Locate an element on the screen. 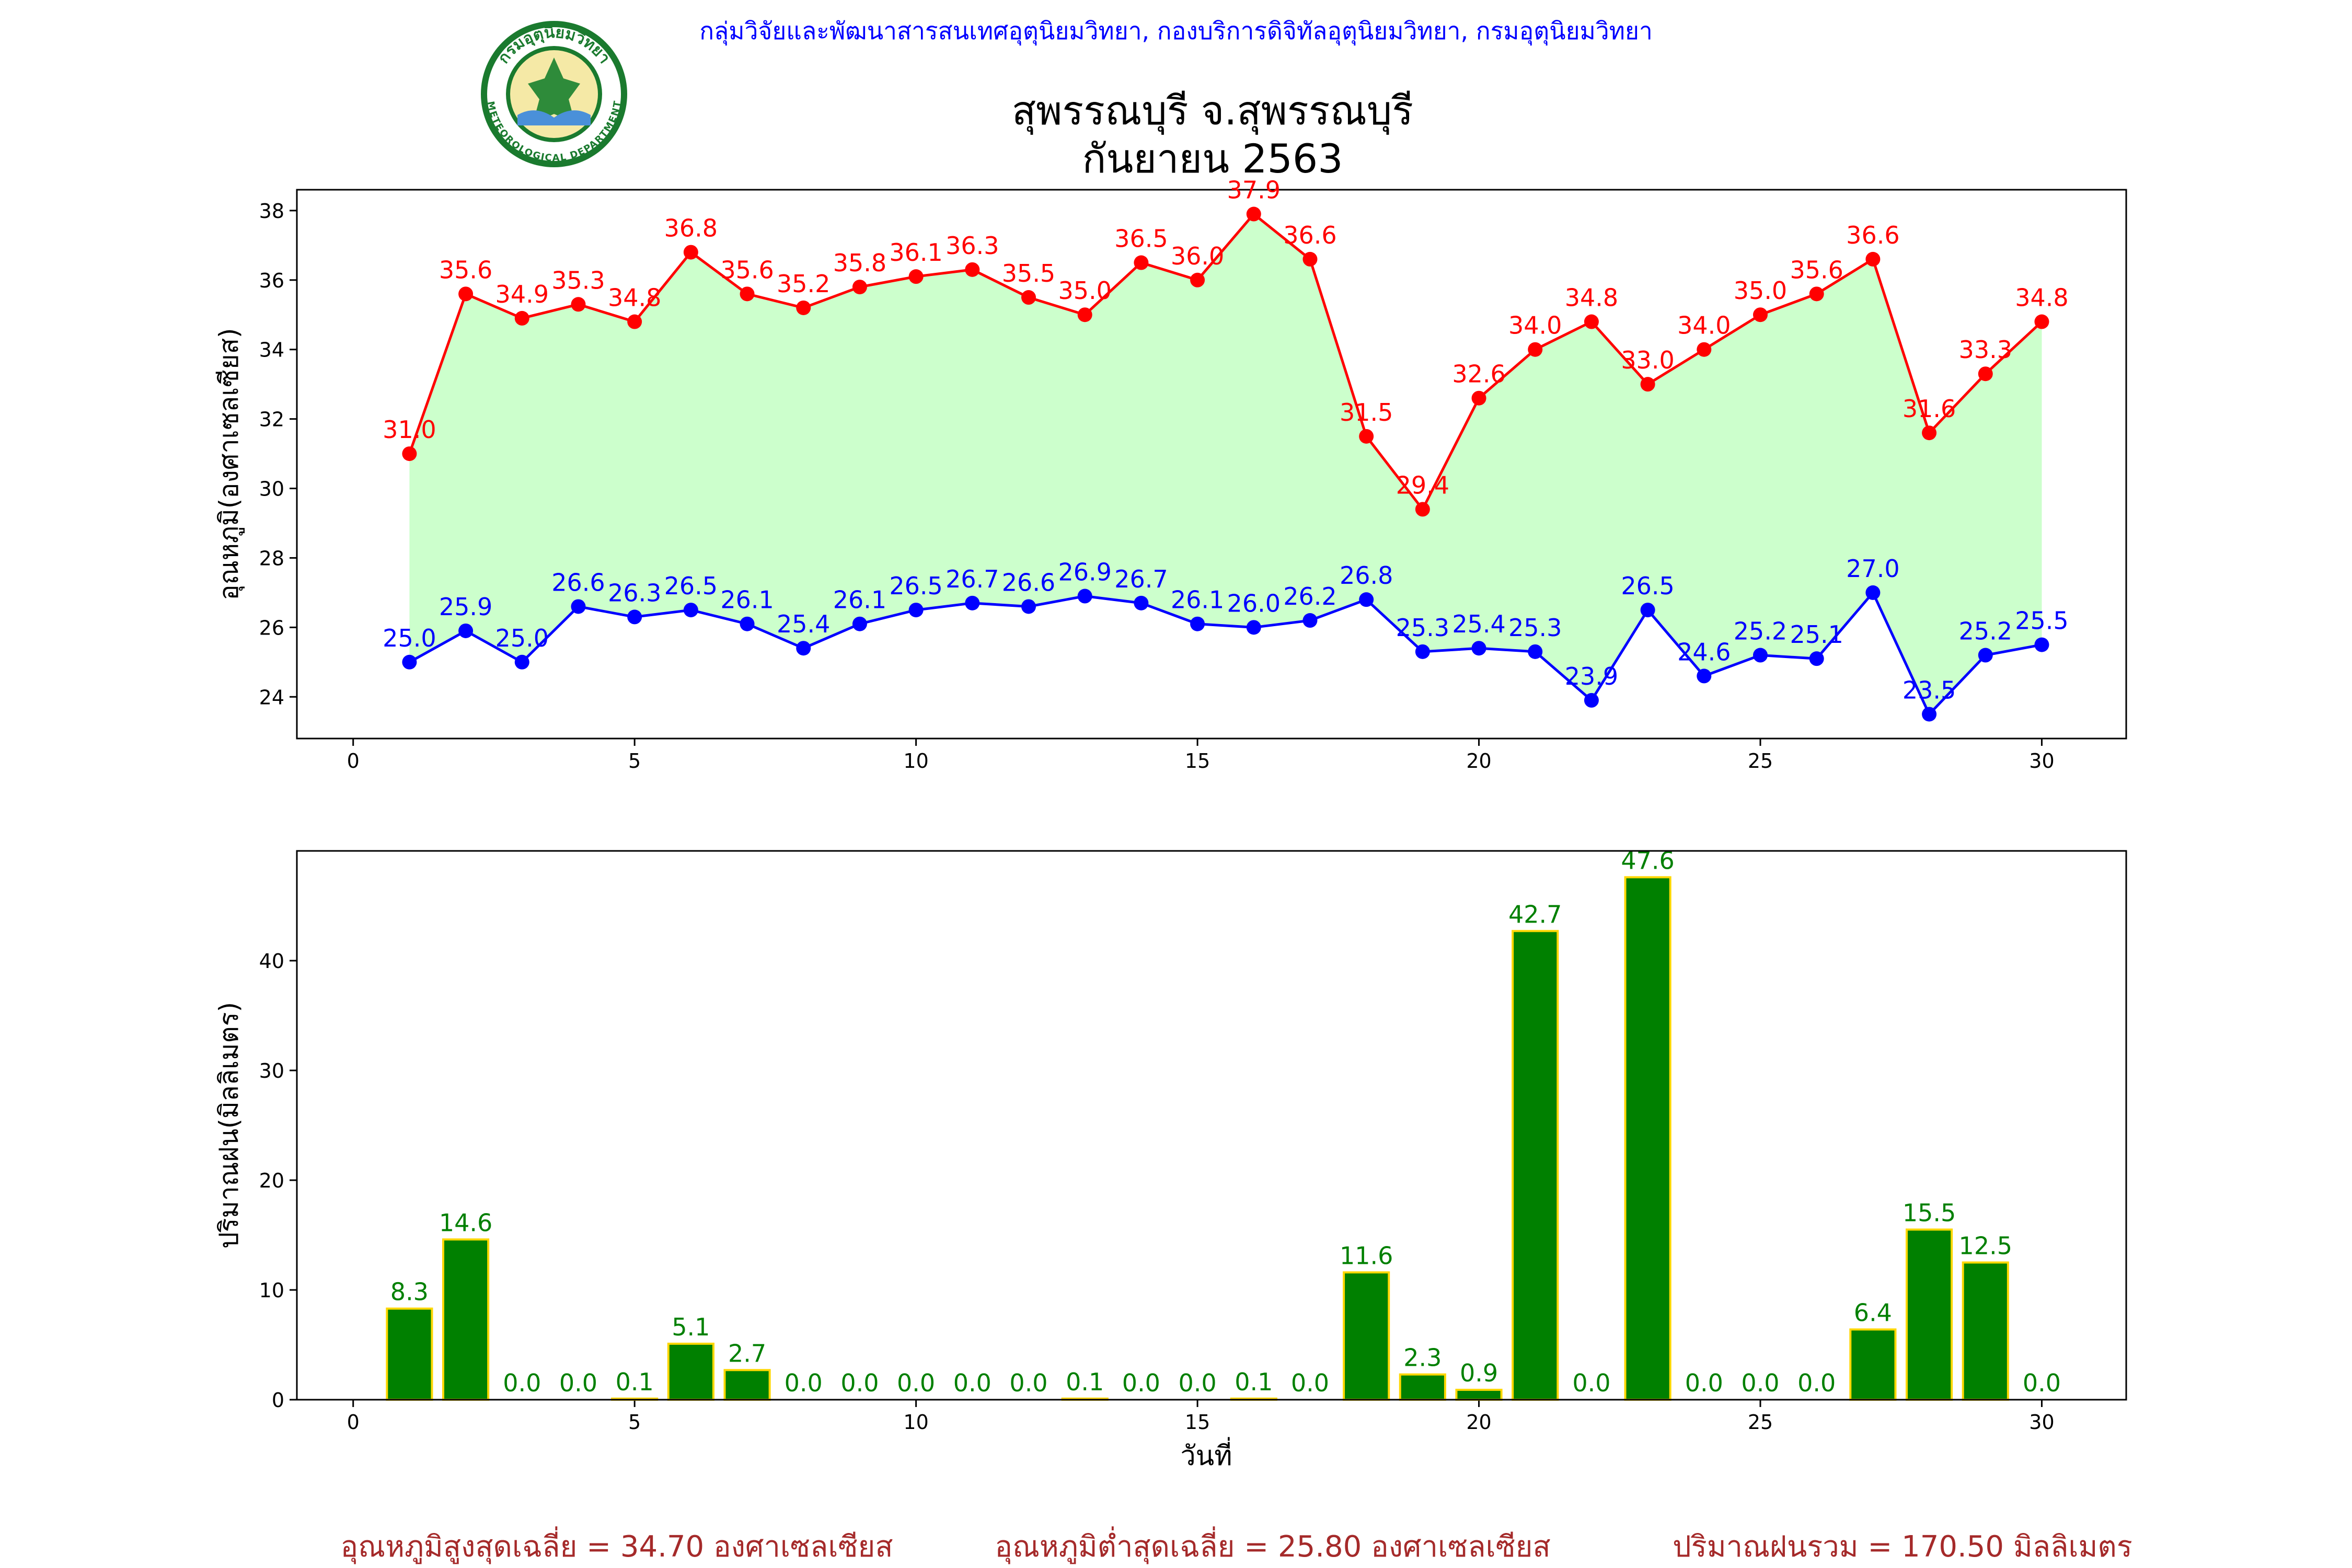 The height and width of the screenshot is (1568, 2352). max-temperature-label: 36.1 is located at coordinates (915, 252).